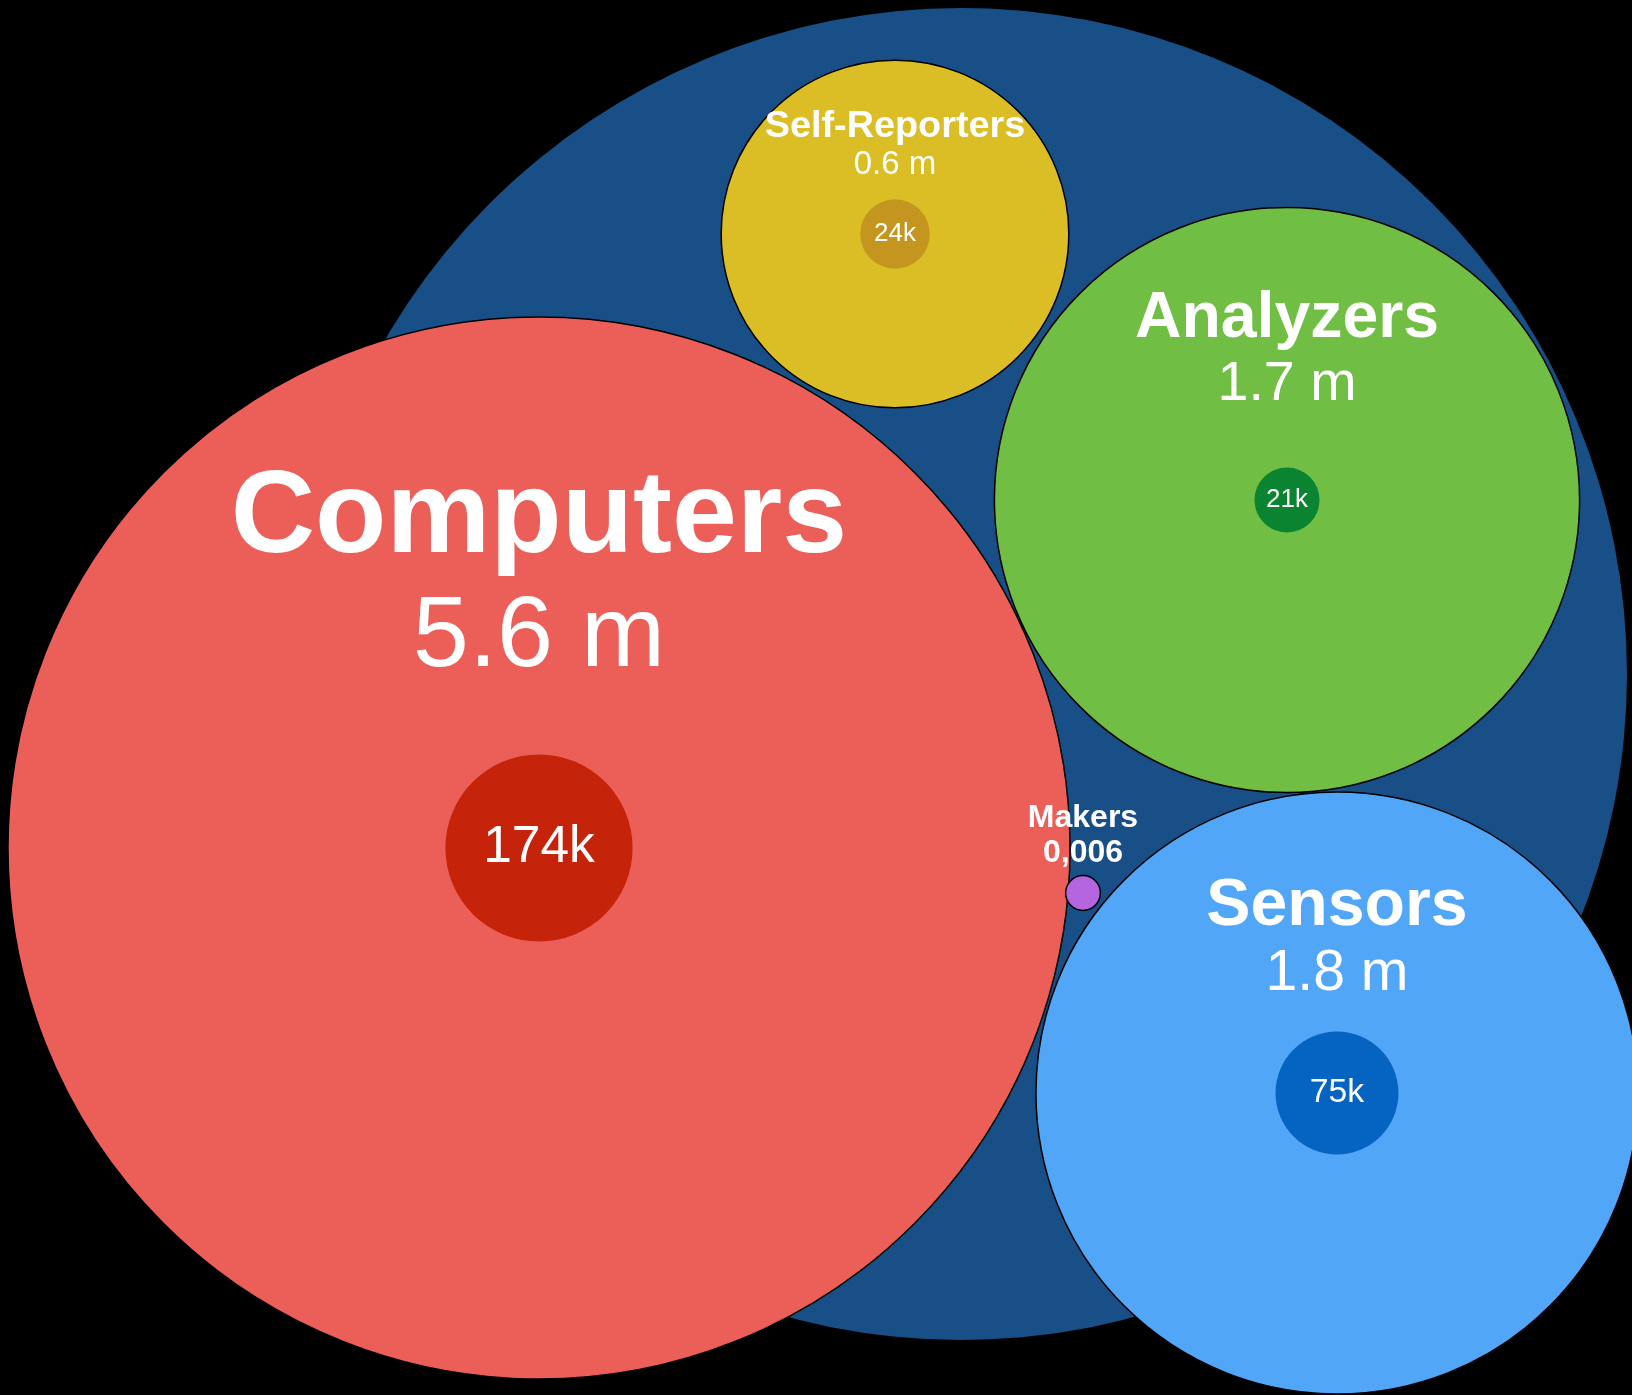  What do you see at coordinates (895, 163) in the screenshot?
I see `data-label: 0.6 m` at bounding box center [895, 163].